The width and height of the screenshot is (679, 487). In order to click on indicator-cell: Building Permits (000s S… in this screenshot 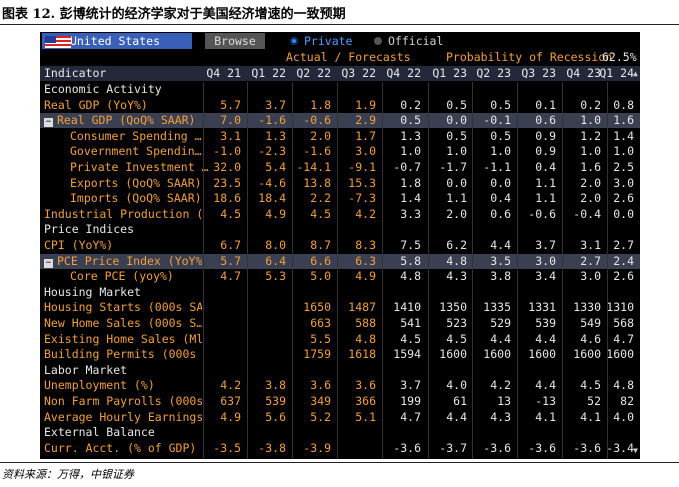, I will do `click(123, 354)`.